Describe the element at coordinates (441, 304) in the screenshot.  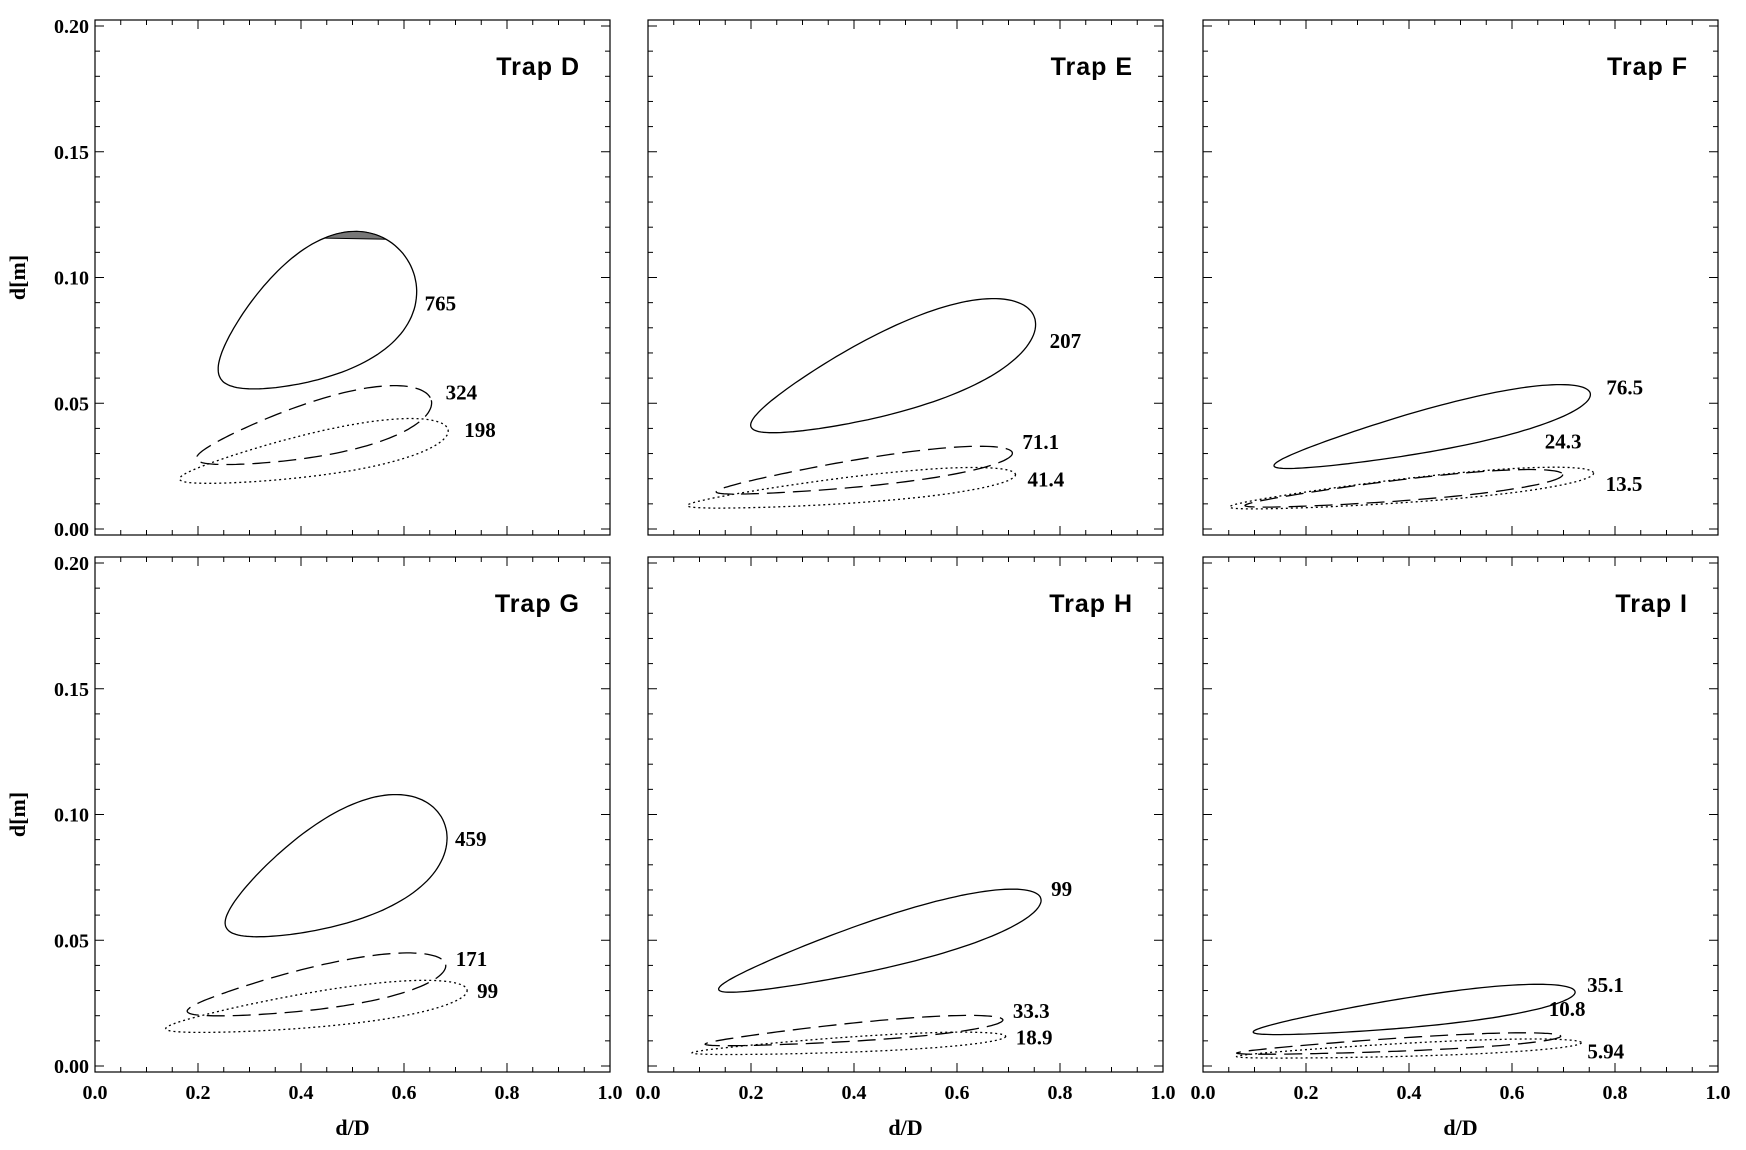
I see `curve-label: 765` at that location.